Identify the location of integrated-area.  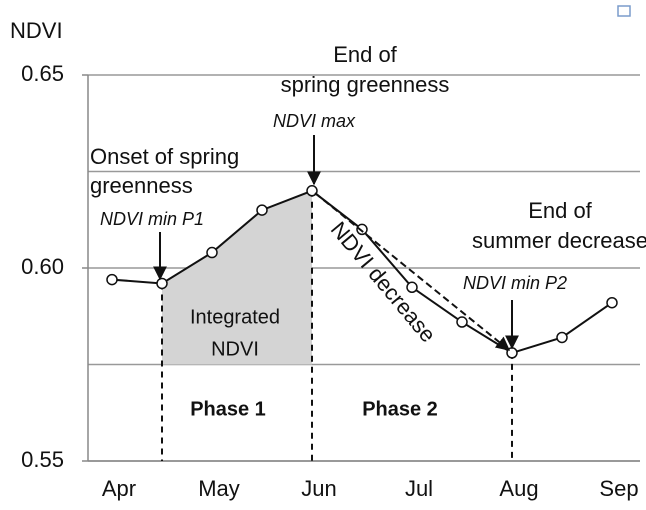
(237, 277).